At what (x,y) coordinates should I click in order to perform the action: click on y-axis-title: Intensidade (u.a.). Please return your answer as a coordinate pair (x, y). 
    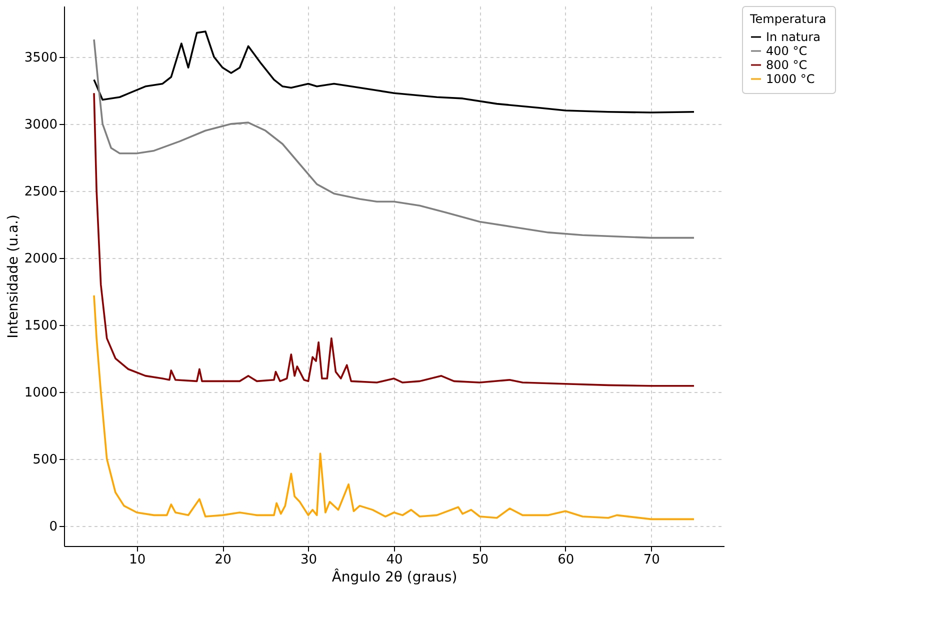
    Looking at the image, I should click on (13, 276).